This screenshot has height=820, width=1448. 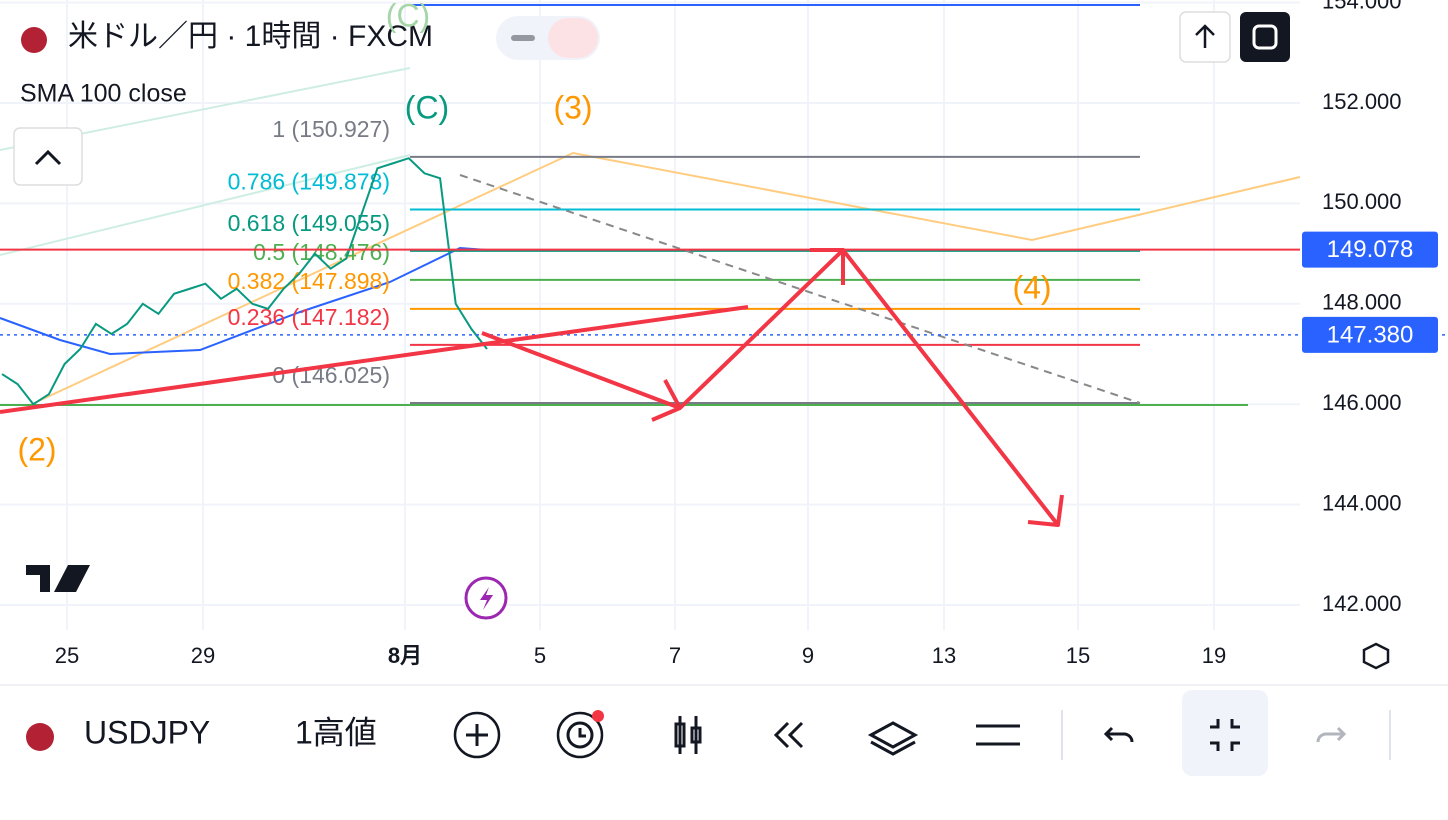 What do you see at coordinates (1078, 655) in the screenshot?
I see `date-label: 15` at bounding box center [1078, 655].